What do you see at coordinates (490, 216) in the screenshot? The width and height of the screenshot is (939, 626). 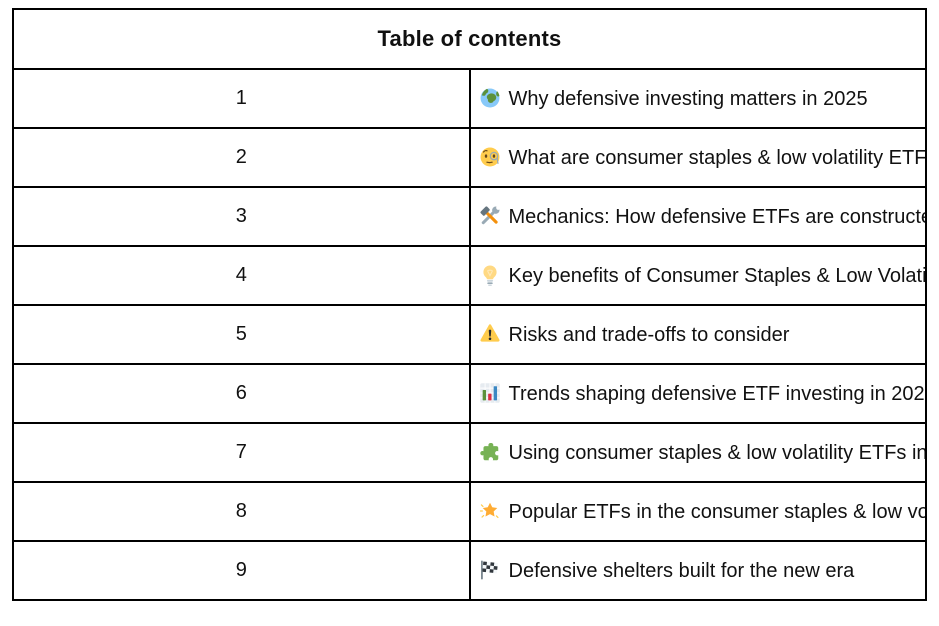 I see `hammer-wrench-icon` at bounding box center [490, 216].